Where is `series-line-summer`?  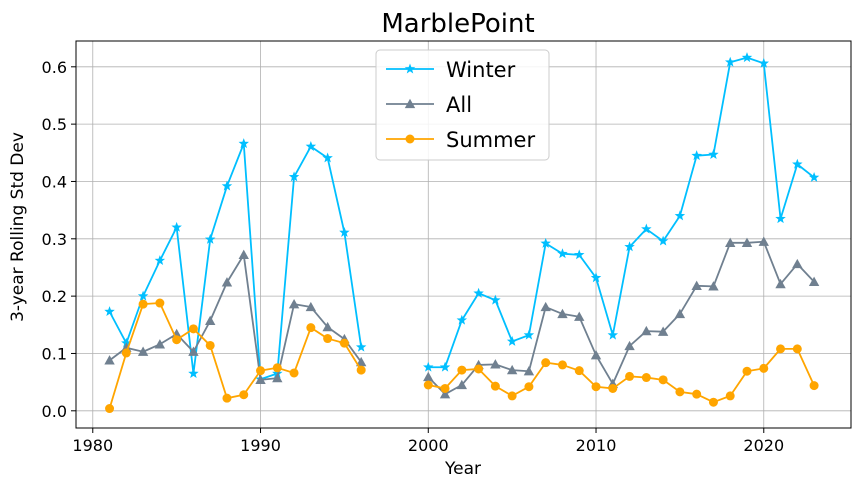
series-line-summer is located at coordinates (621, 375).